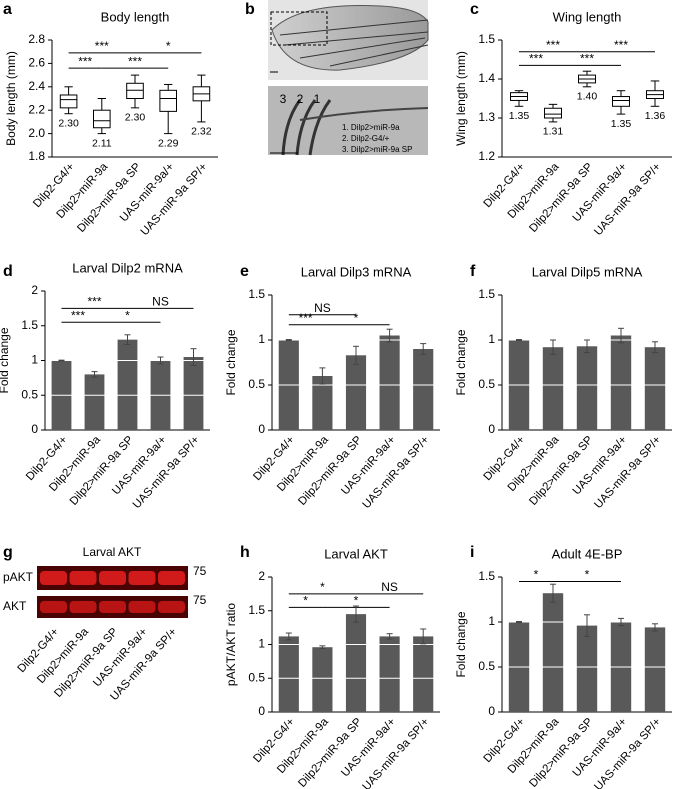 This screenshot has height=789, width=685. I want to click on box-label: 1.36, so click(655, 116).